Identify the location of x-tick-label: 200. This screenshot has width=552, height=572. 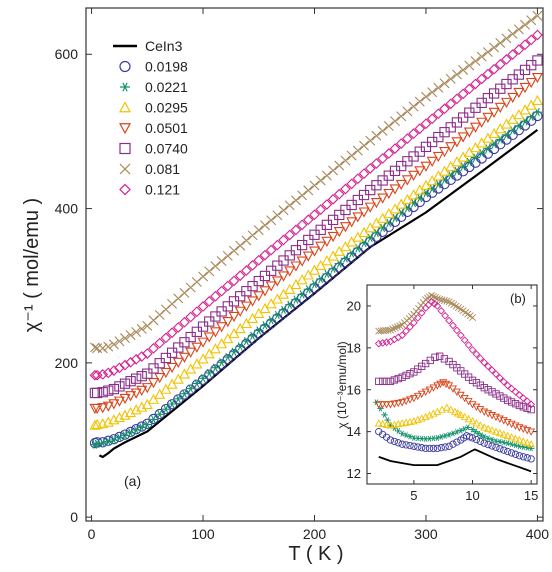
(315, 534).